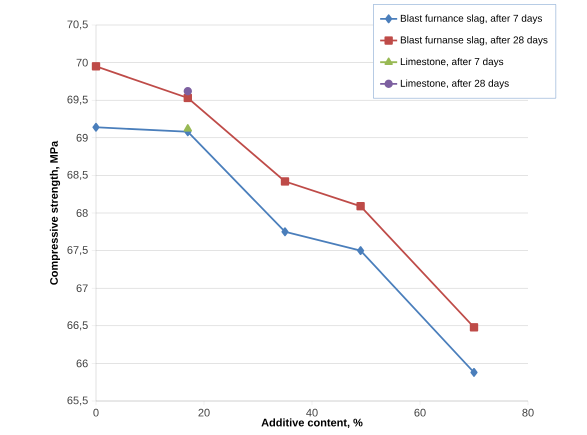  I want to click on y-tick-label: 66, so click(82, 364).